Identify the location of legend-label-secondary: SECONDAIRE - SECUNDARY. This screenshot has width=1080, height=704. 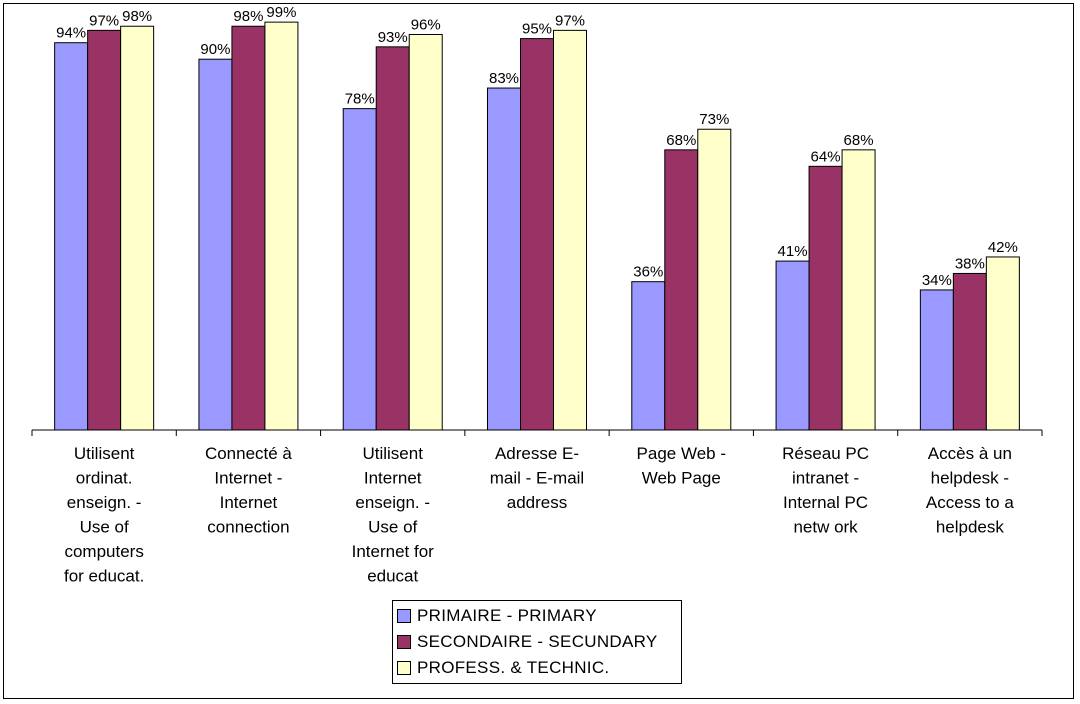
(537, 641).